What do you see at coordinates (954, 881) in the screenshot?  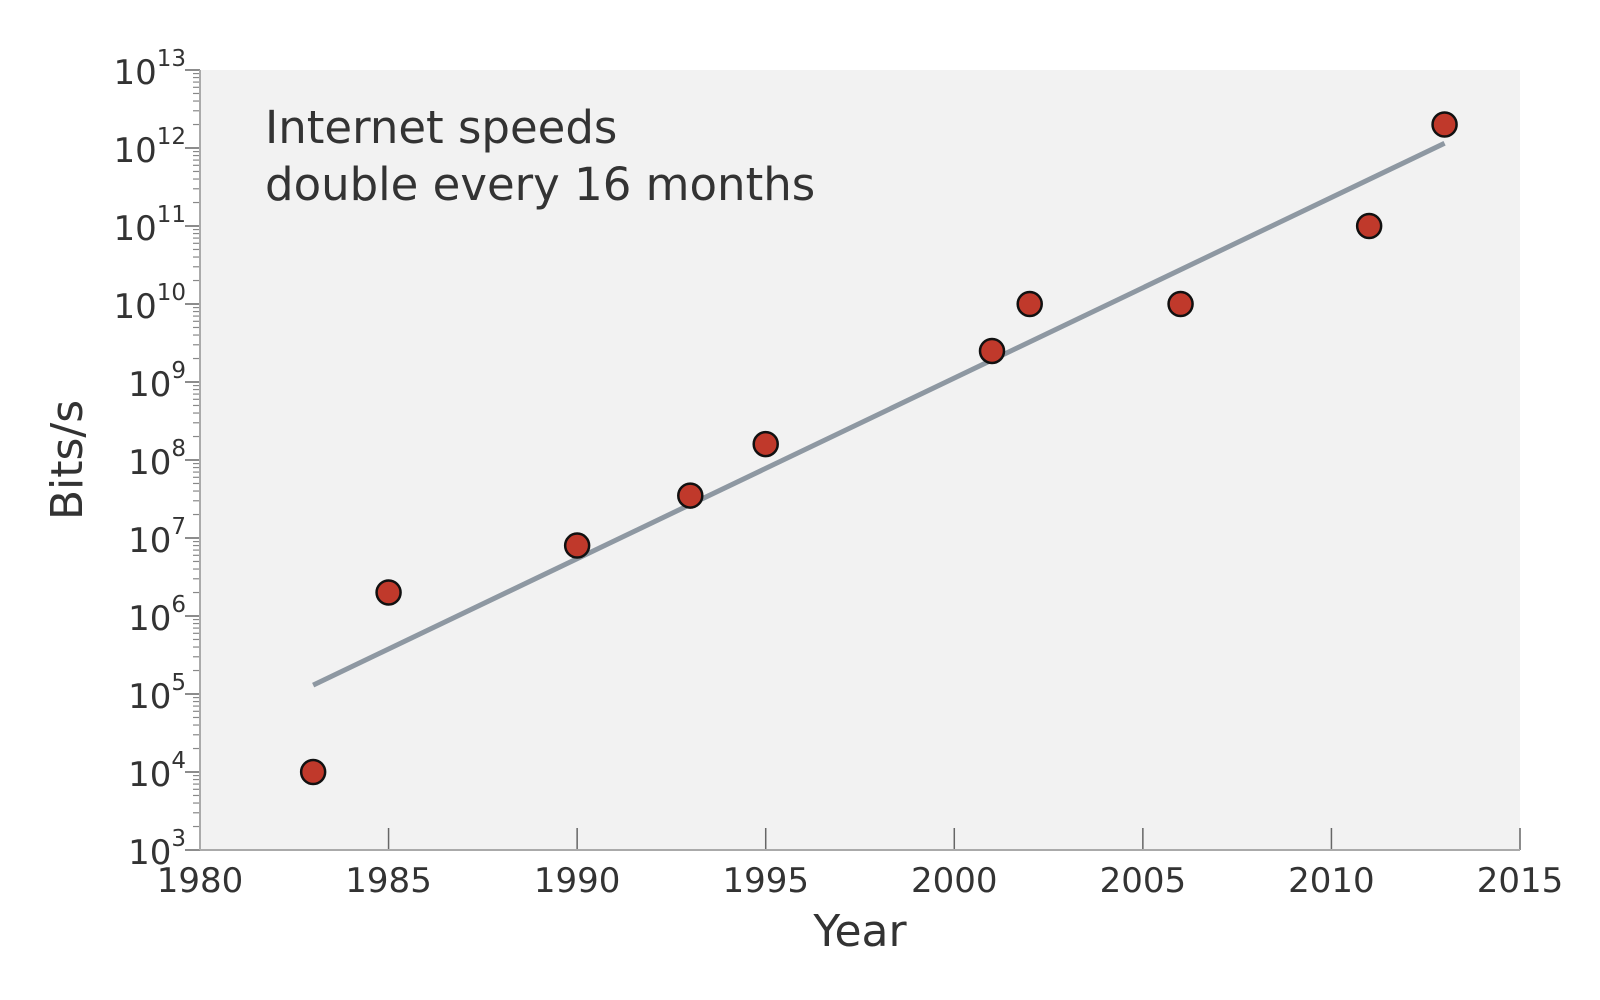 I see `x-tick-label: 2000` at bounding box center [954, 881].